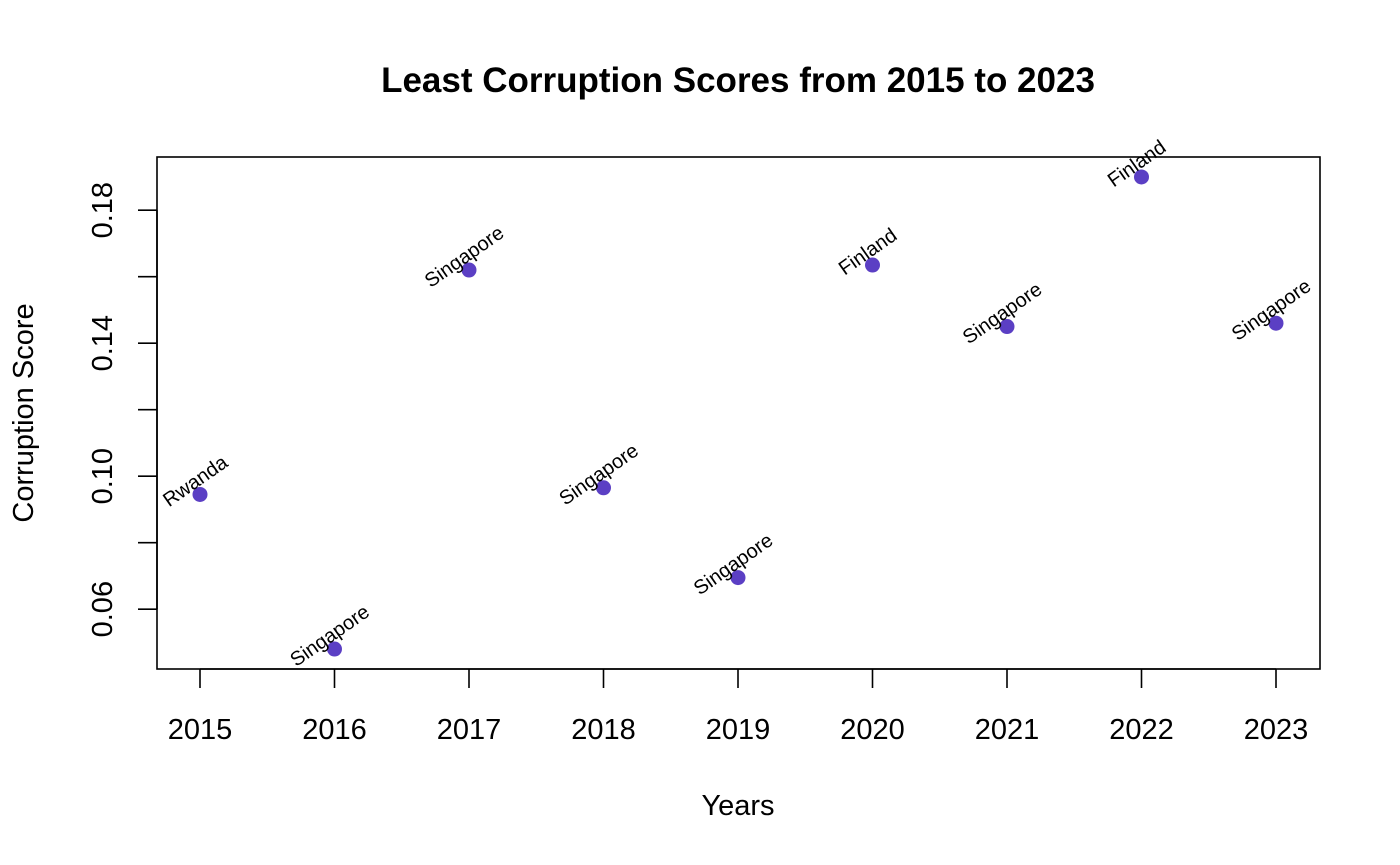  Describe the element at coordinates (103, 476) in the screenshot. I see `y-tick-label: 0.10` at that location.